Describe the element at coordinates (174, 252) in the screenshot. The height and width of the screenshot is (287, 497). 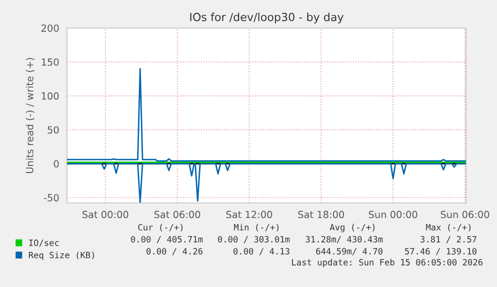
I see `text: 0.00 / 4.26` at that location.